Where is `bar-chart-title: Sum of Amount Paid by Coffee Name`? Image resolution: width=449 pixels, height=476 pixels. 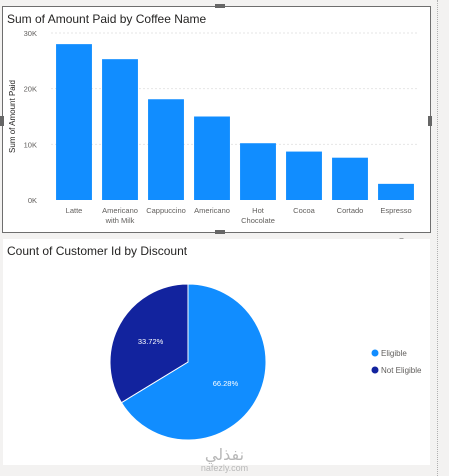
bar-chart-title: Sum of Amount Paid by Coffee Name is located at coordinates (107, 19).